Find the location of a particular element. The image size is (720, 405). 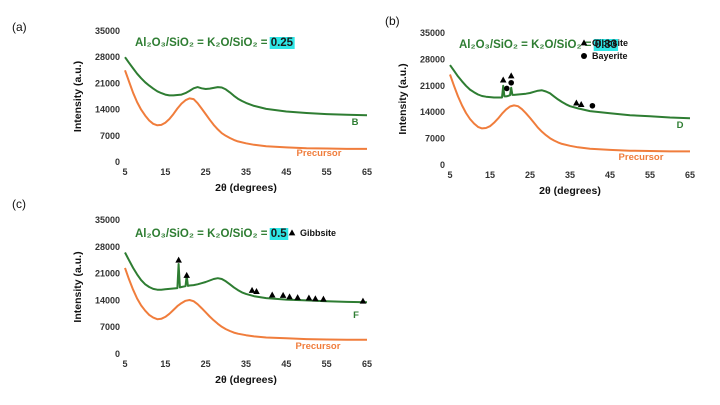

ratio-value: 0.5 is located at coordinates (279, 234).